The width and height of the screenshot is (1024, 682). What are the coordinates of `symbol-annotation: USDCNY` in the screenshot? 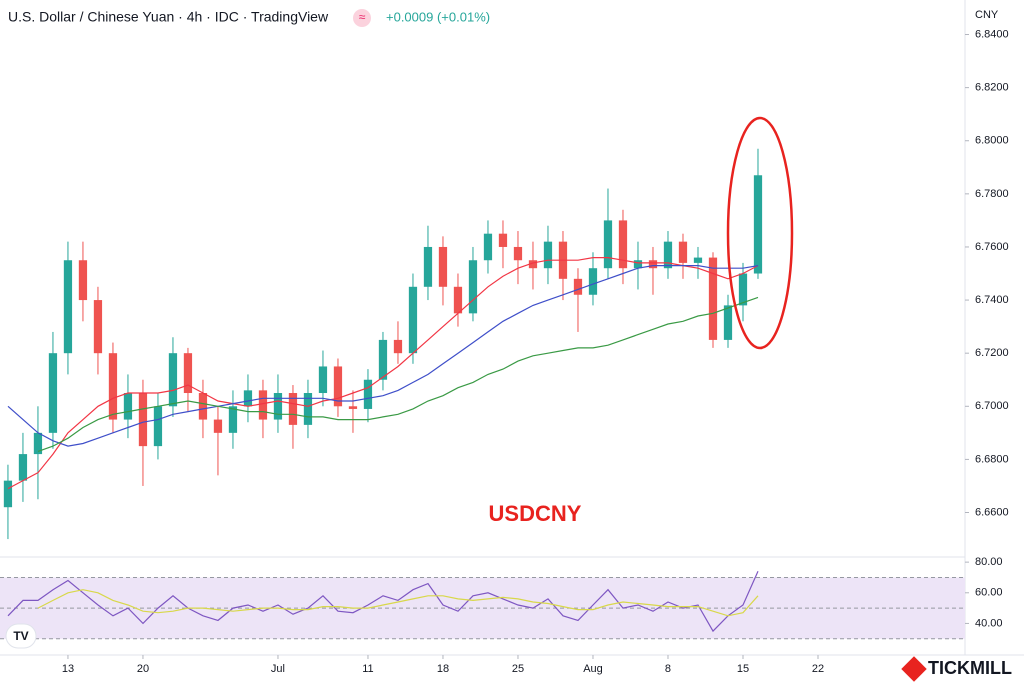 It's located at (535, 513).